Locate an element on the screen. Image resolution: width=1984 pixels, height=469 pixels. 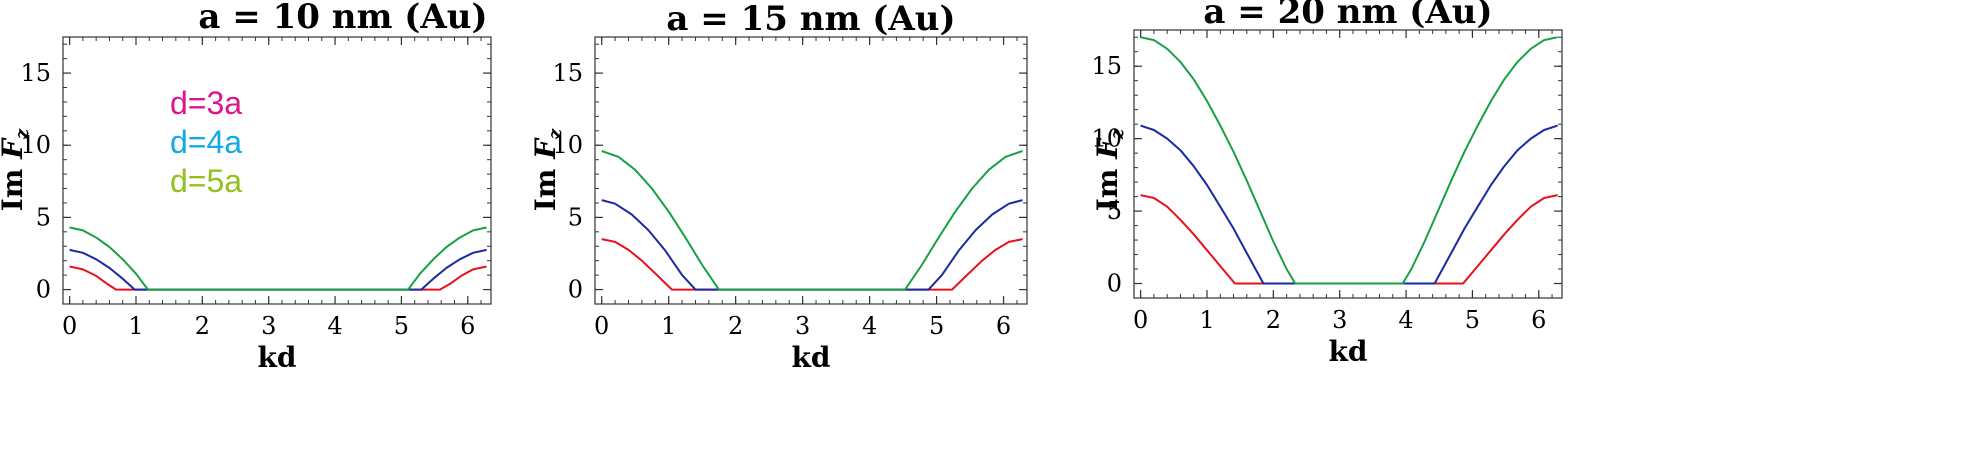
legend-entry: d=3a is located at coordinates (206, 103).